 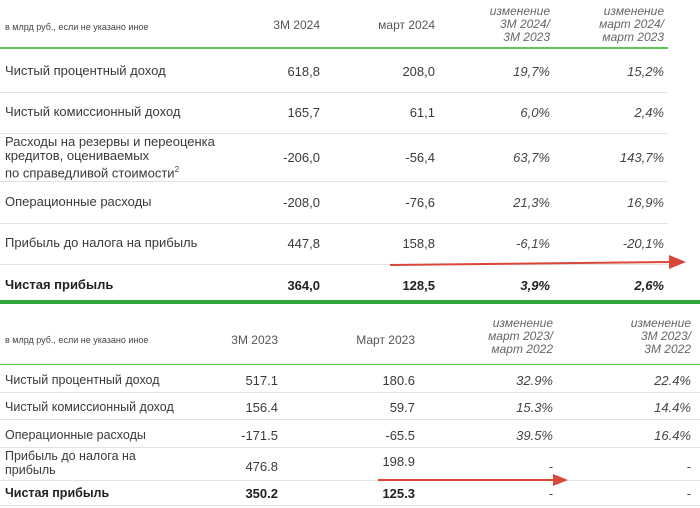 What do you see at coordinates (261, 466) in the screenshot?
I see `value-3m: 476.8` at bounding box center [261, 466].